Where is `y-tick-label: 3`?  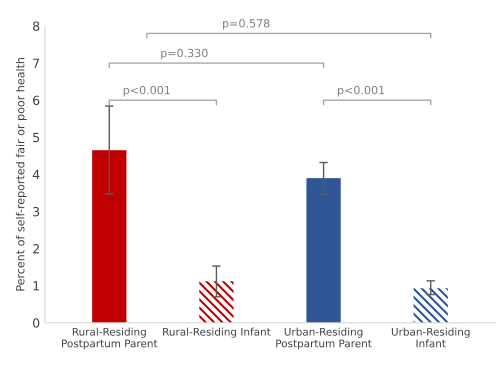
y-tick-label: 3 is located at coordinates (36, 211).